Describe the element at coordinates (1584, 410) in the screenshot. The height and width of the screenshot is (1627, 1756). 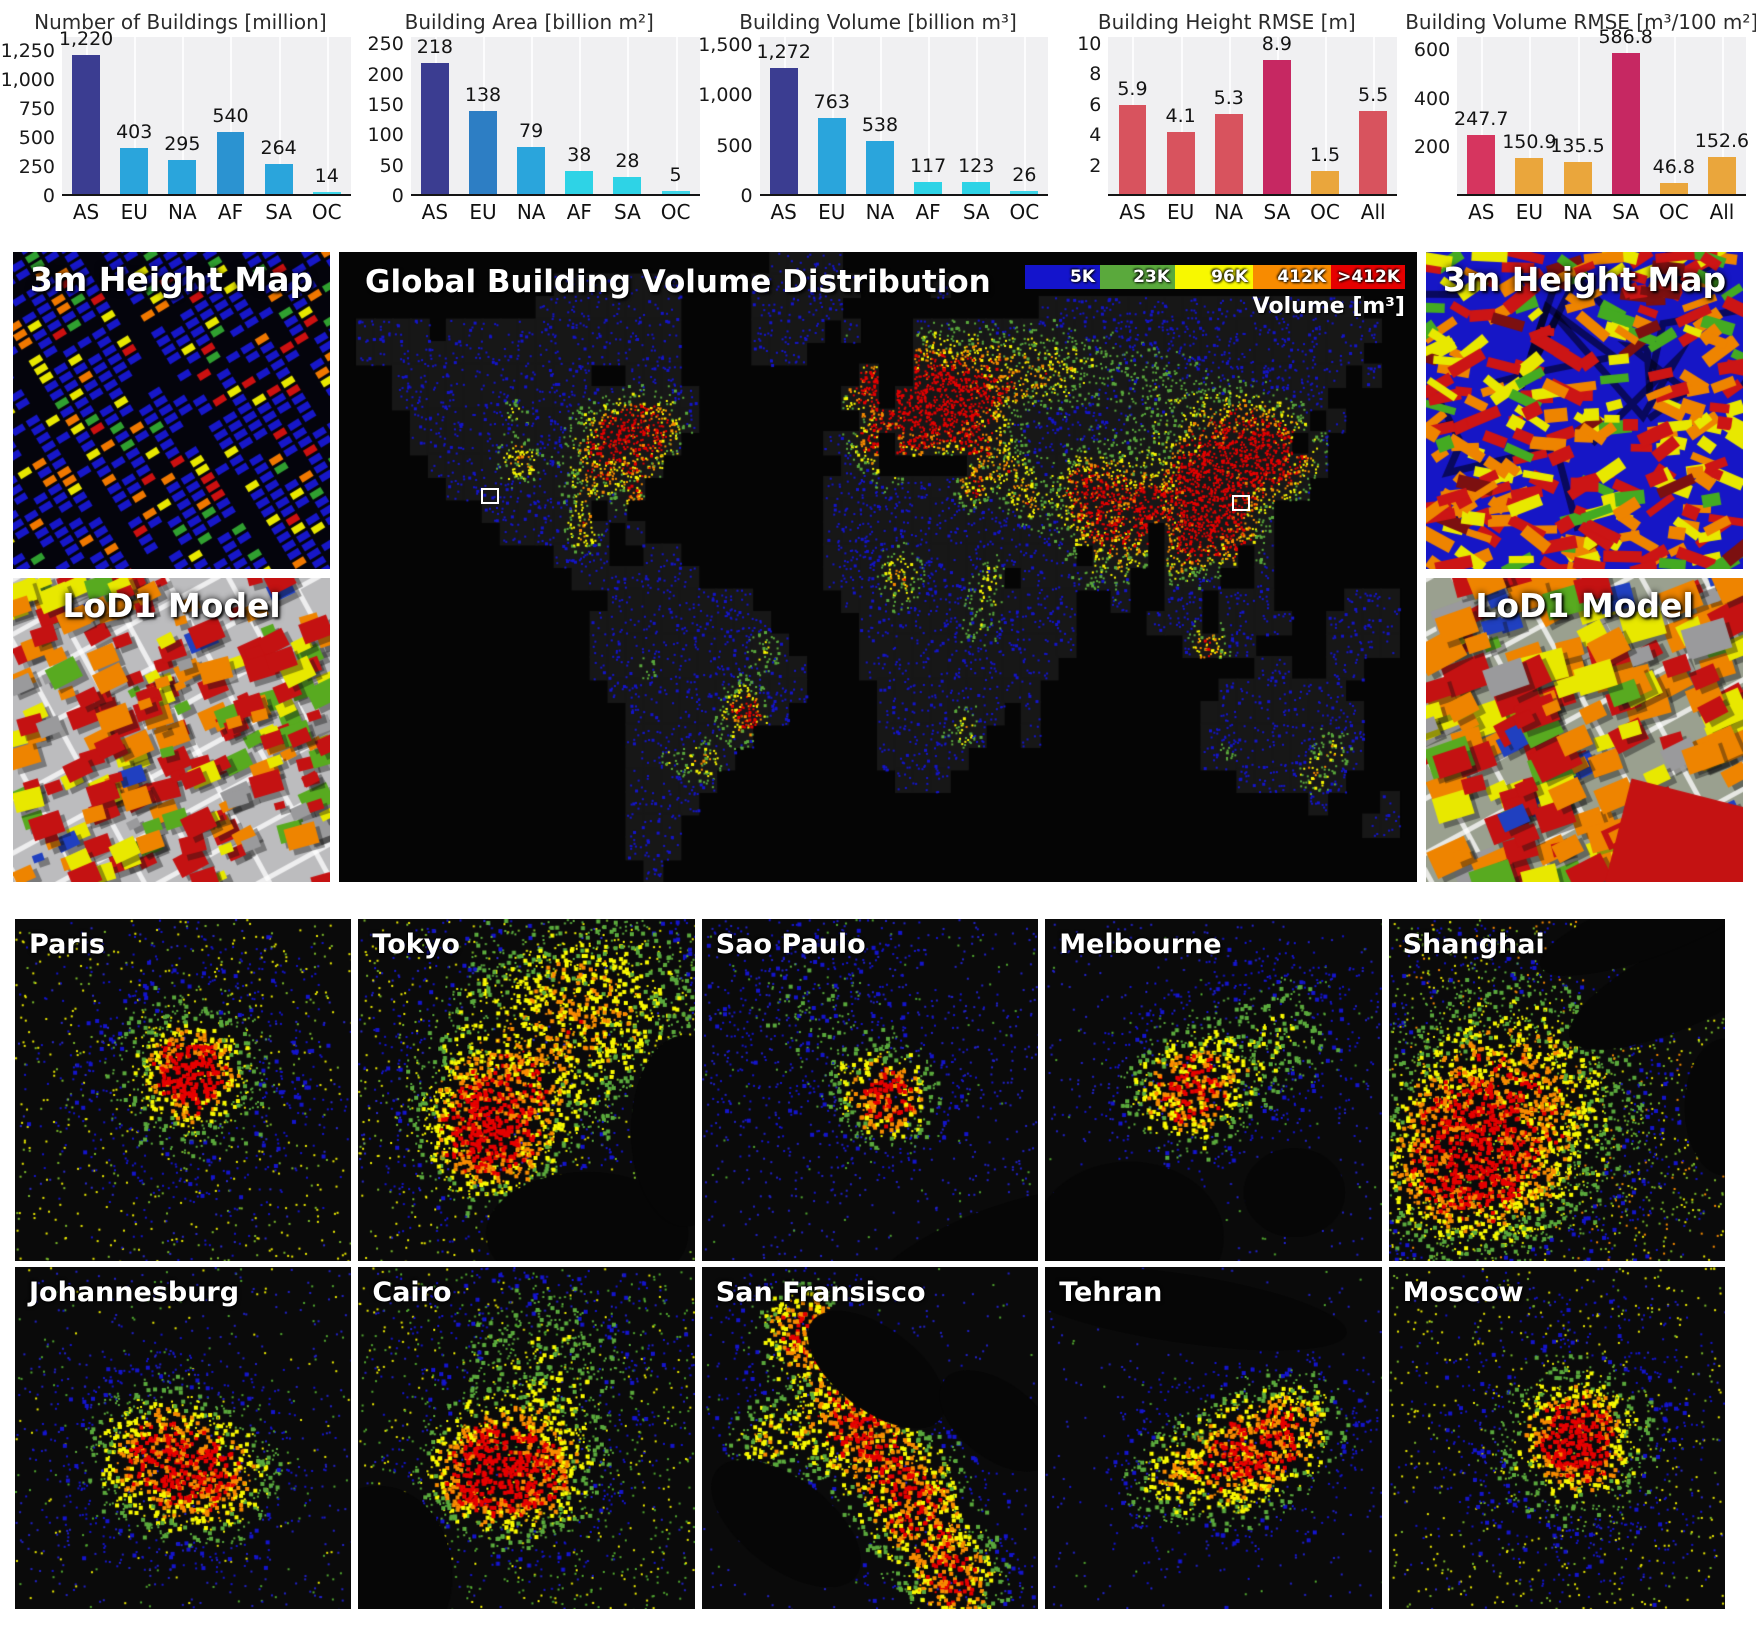
I see `height-map-canvas-right` at that location.